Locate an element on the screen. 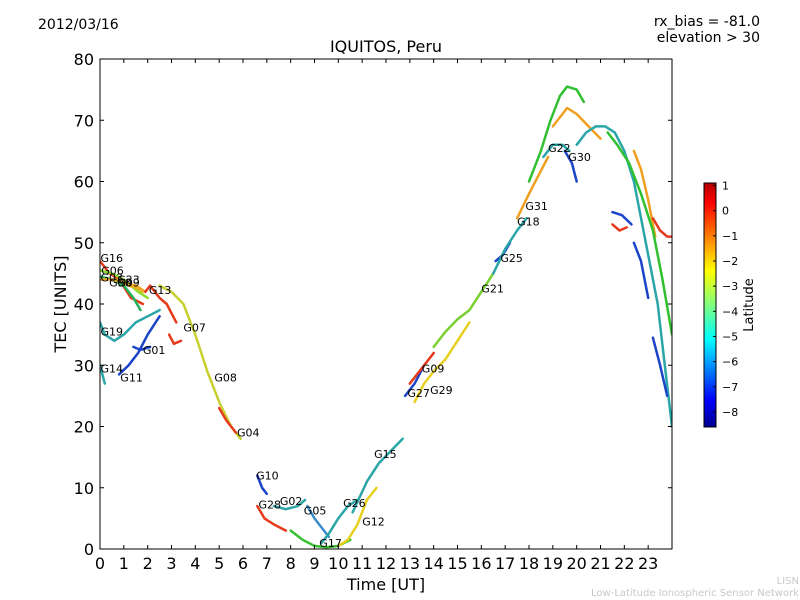 Image resolution: width=800 pixels, height=600 pixels. satellite-label-14: G10 is located at coordinates (267, 476).